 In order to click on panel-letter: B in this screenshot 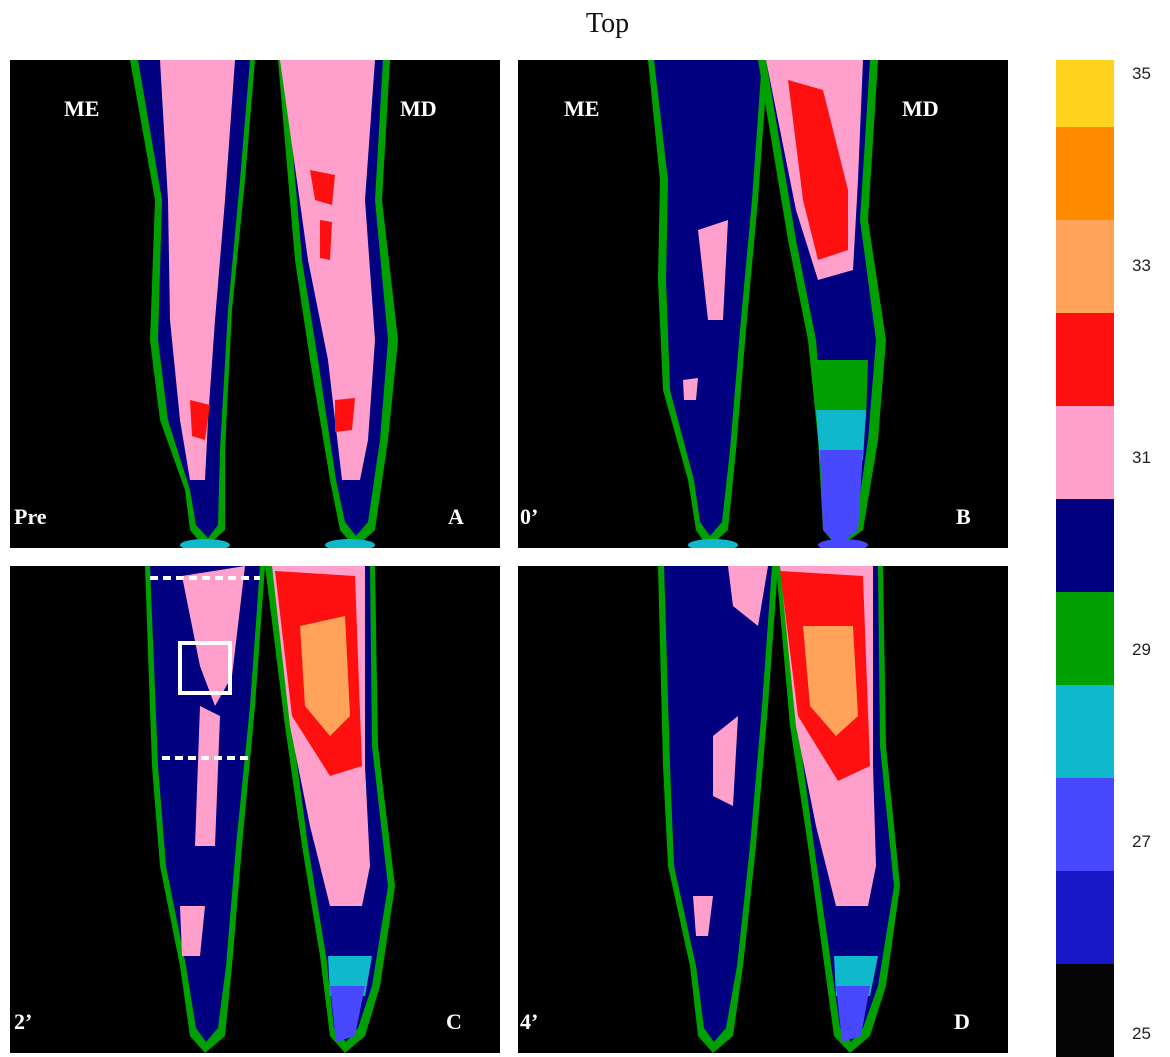, I will do `click(963, 516)`.